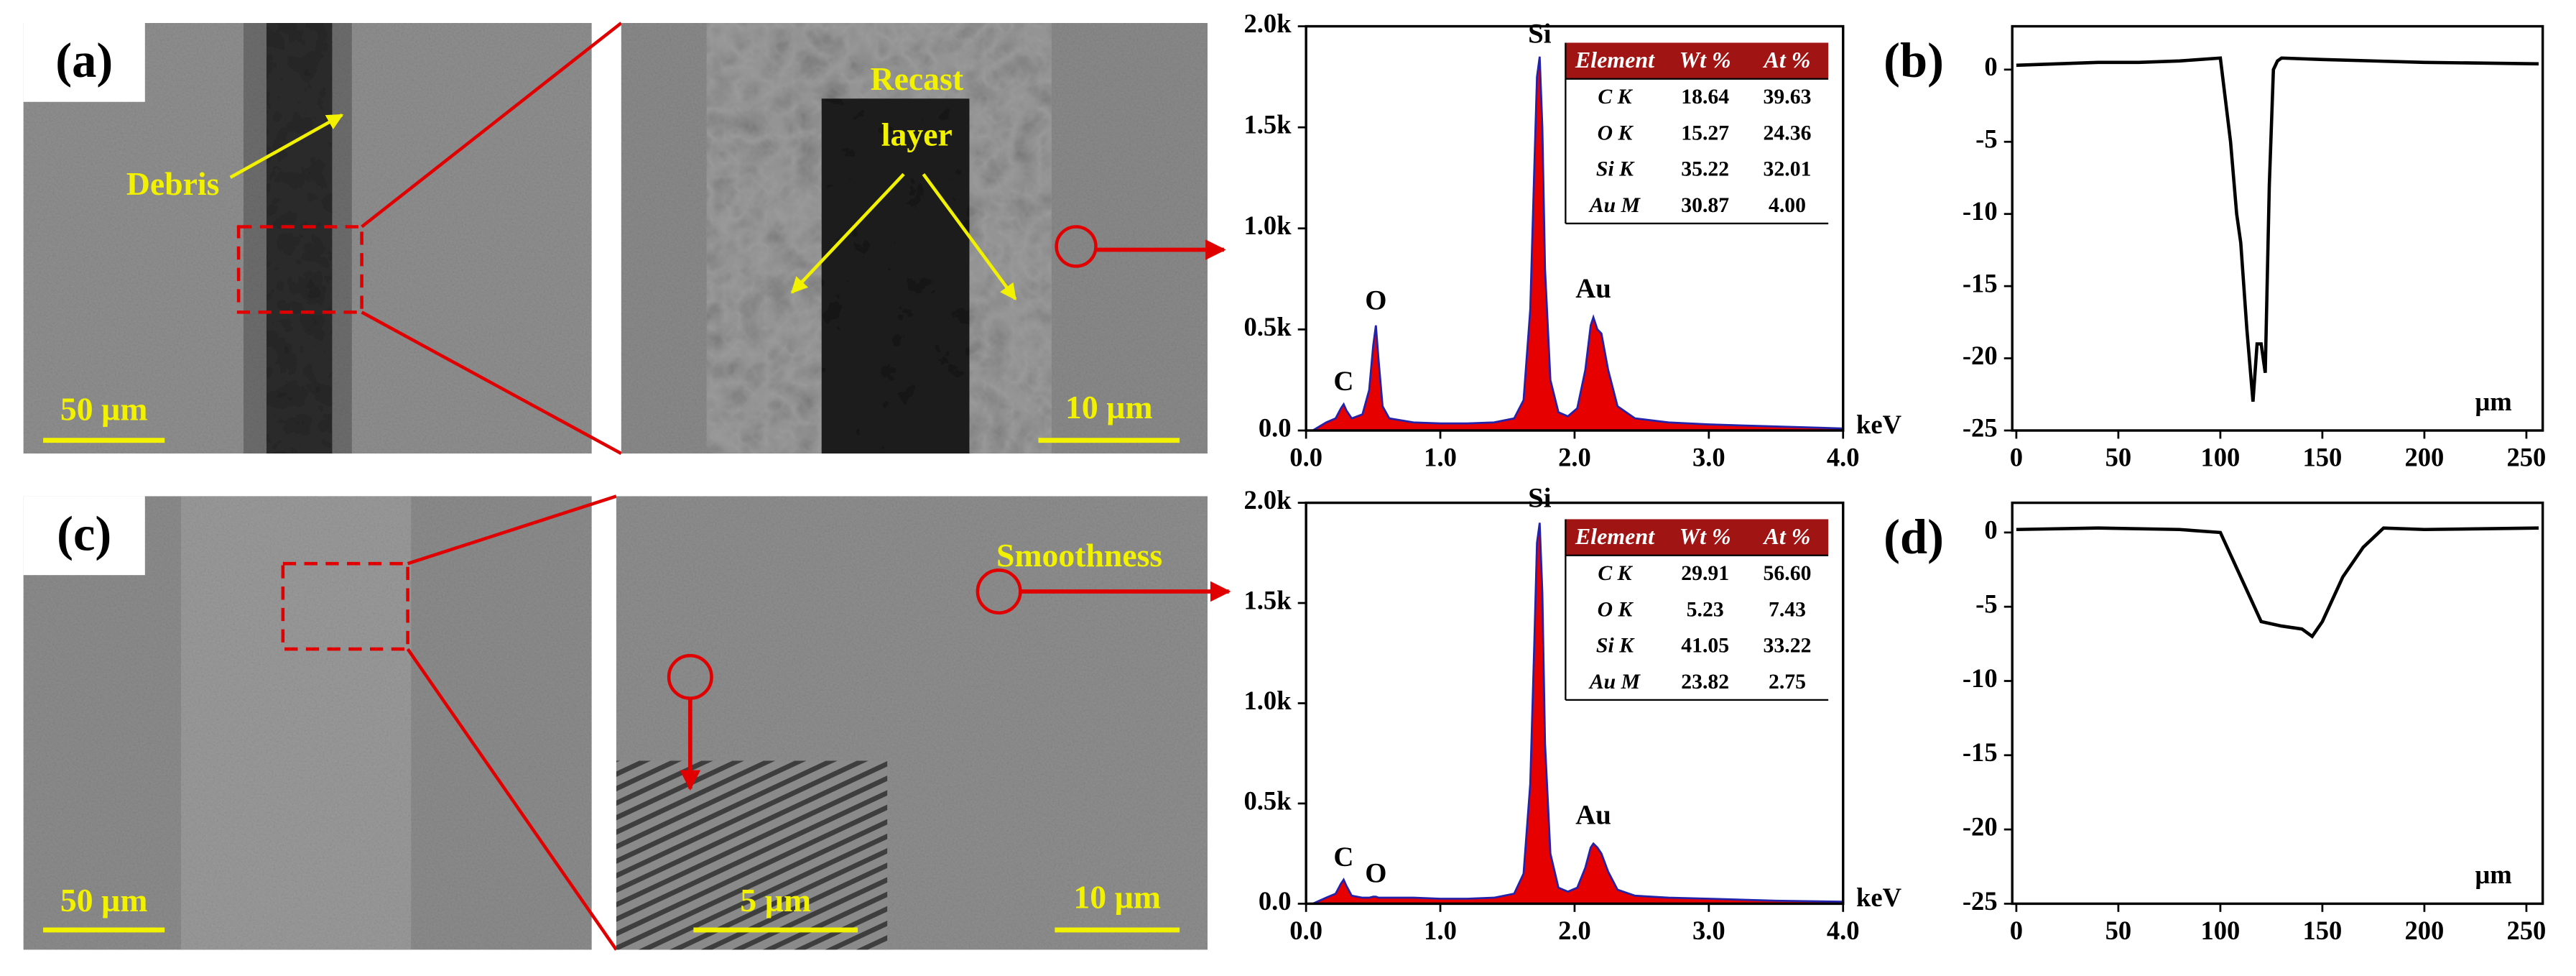  Describe the element at coordinates (1268, 700) in the screenshot. I see `y-tick-label: 1.0k` at that location.